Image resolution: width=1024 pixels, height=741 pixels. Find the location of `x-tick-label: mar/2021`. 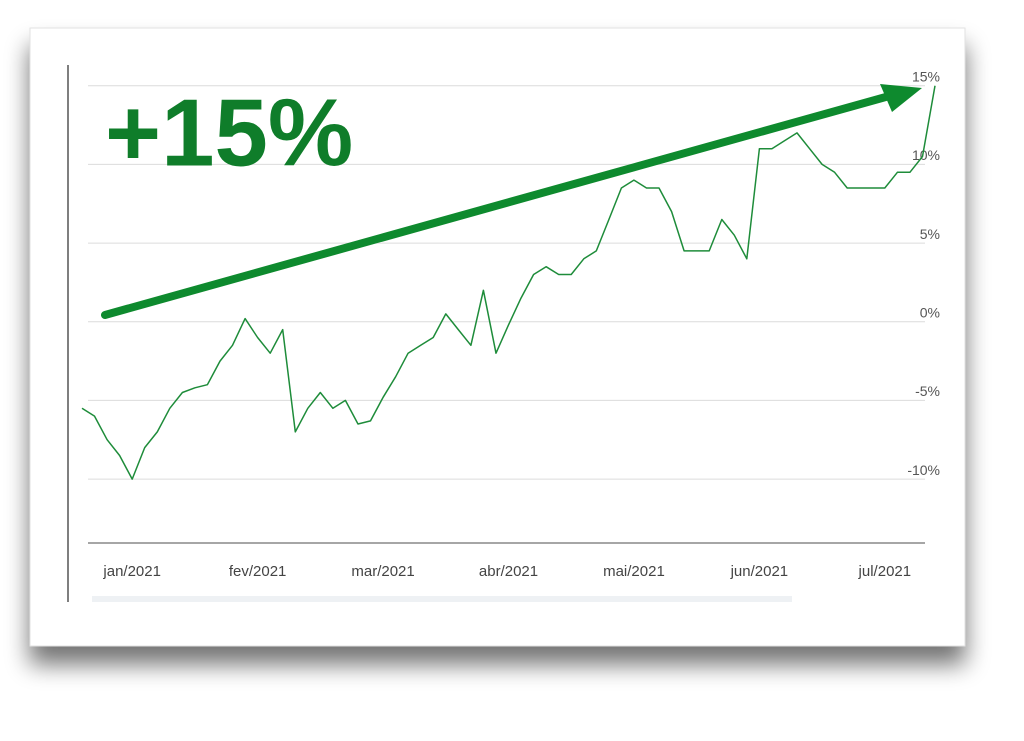

x-tick-label: mar/2021 is located at coordinates (382, 571).